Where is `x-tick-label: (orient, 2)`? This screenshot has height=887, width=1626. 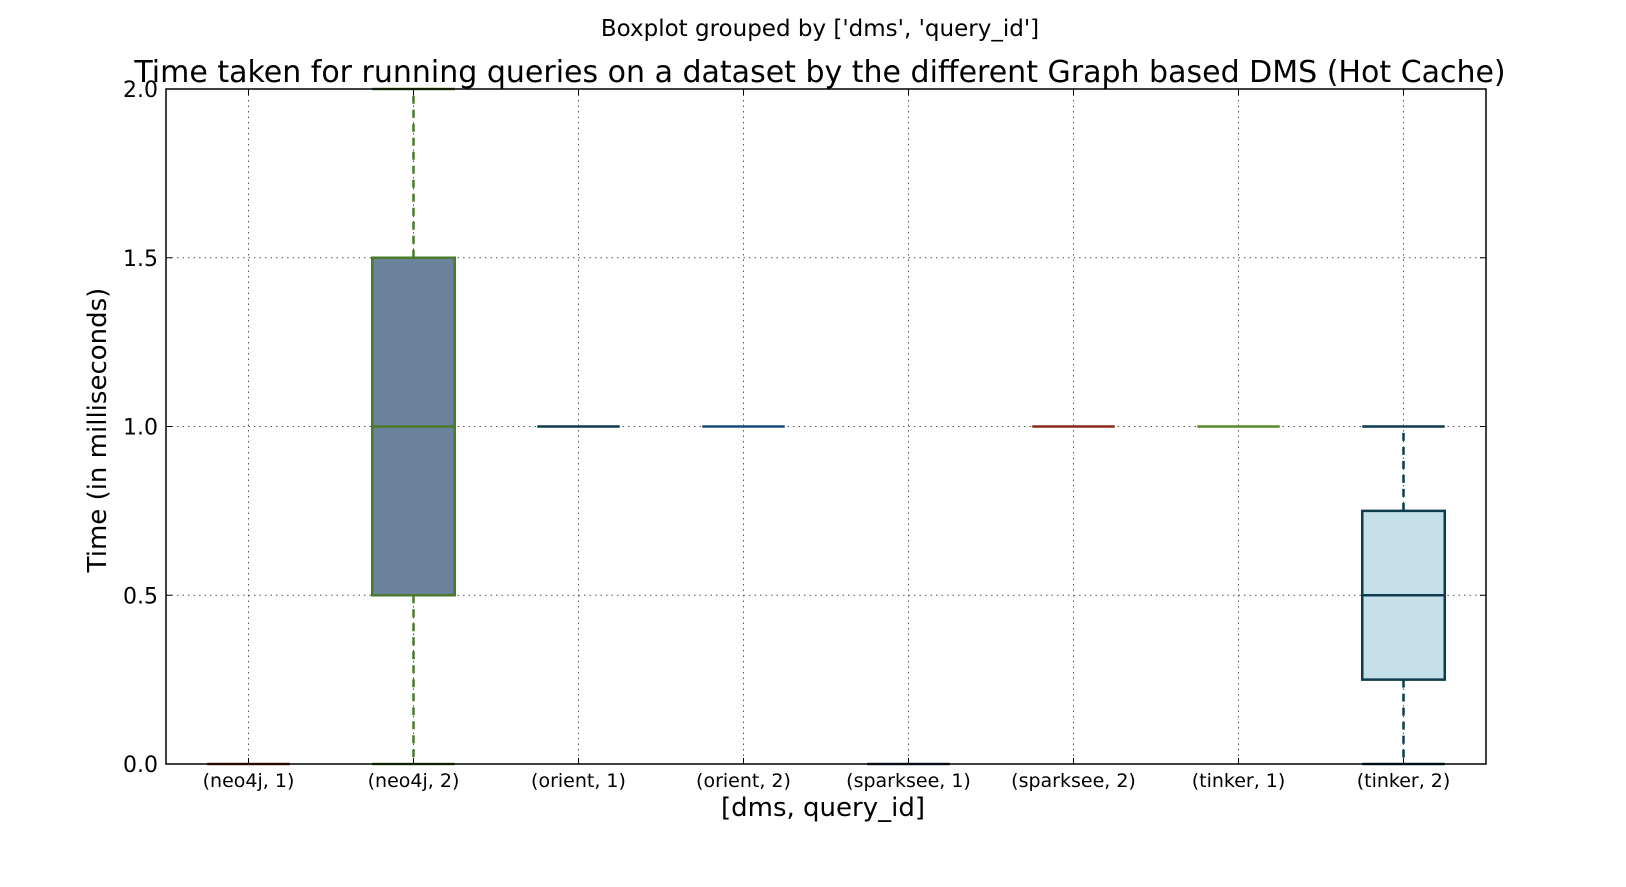 x-tick-label: (orient, 2) is located at coordinates (743, 781).